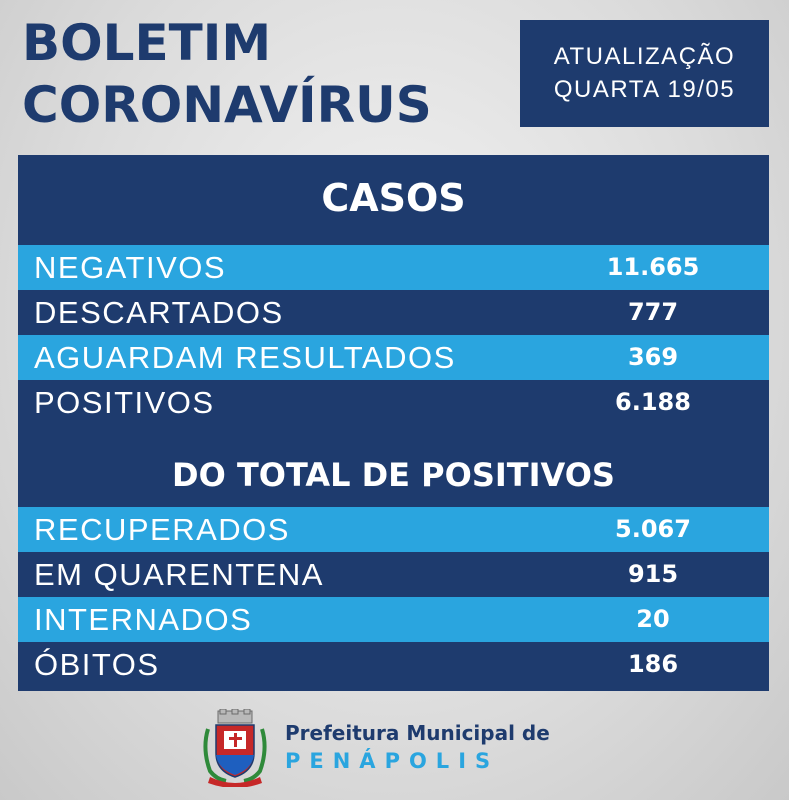 The width and height of the screenshot is (789, 800). I want to click on stat-value: 5.067, so click(653, 529).